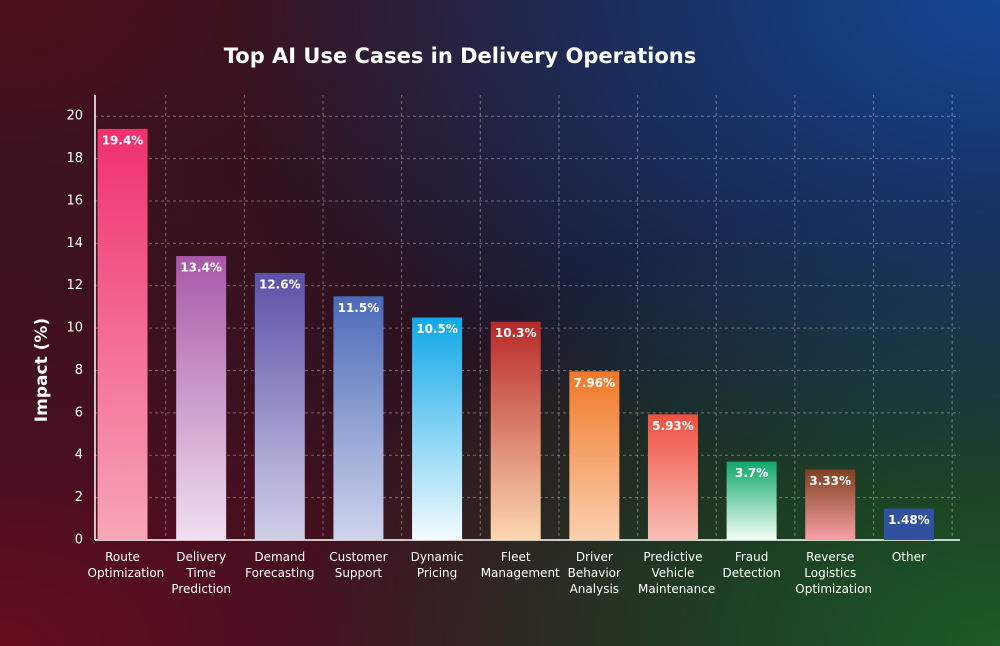  What do you see at coordinates (280, 565) in the screenshot?
I see `x-tick-label: Demand Forecasting` at bounding box center [280, 565].